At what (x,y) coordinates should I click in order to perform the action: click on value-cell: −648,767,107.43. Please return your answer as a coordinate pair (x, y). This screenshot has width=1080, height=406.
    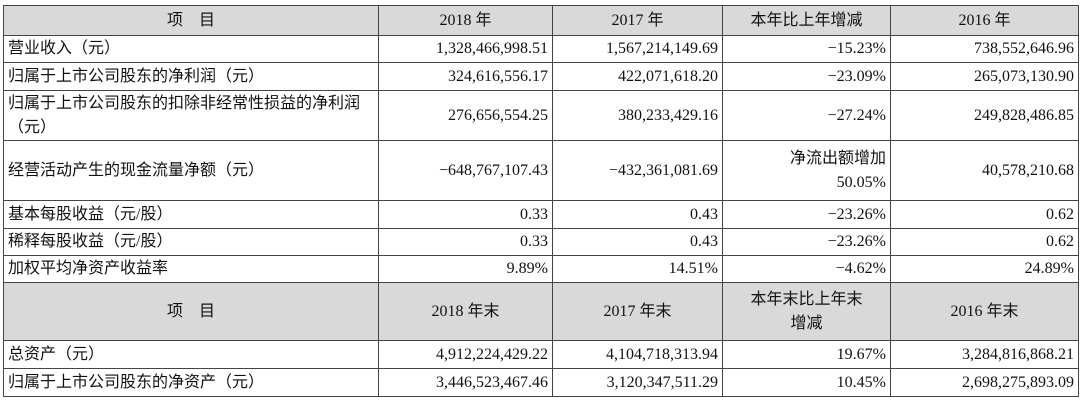
    Looking at the image, I should click on (465, 170).